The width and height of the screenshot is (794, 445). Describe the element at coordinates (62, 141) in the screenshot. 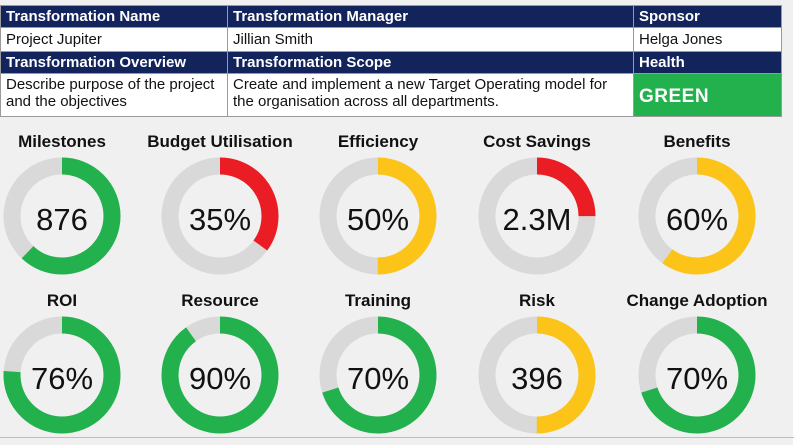

I see `gauge-title: Milestones` at that location.